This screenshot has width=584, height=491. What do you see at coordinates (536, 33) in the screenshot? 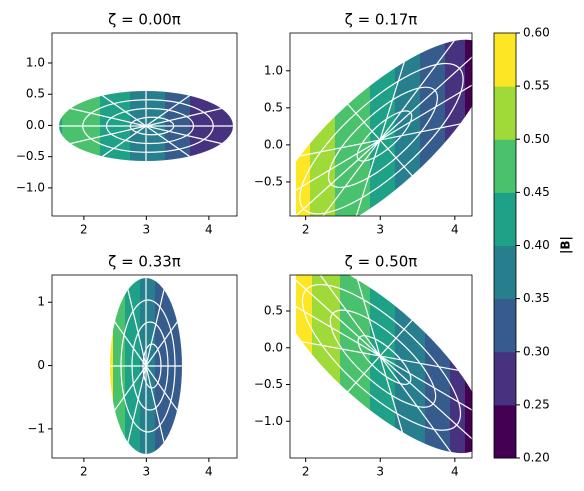
I see `colorbar-tick-label: 0.60` at bounding box center [536, 33].